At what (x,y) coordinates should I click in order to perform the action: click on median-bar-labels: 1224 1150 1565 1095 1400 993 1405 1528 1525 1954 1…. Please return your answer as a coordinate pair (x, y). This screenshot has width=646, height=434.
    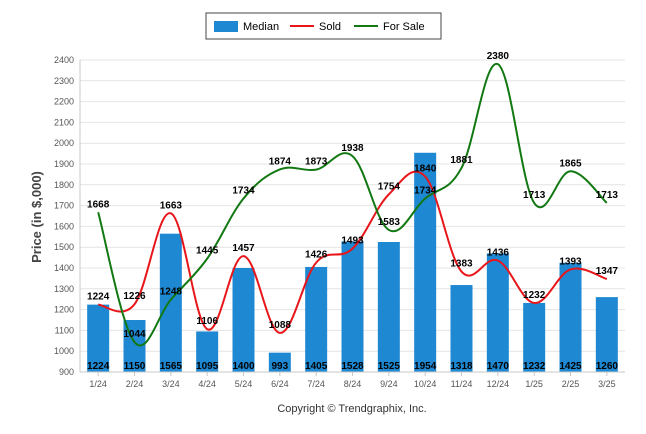
    Looking at the image, I should click on (352, 366).